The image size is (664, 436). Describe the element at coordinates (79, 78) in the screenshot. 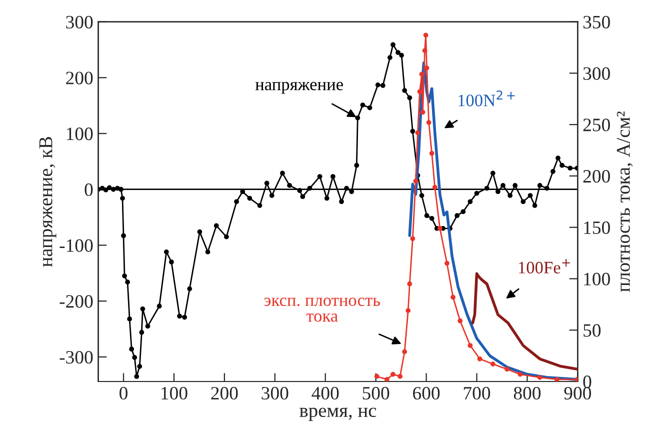

I see `y-tick-label: 200` at that location.